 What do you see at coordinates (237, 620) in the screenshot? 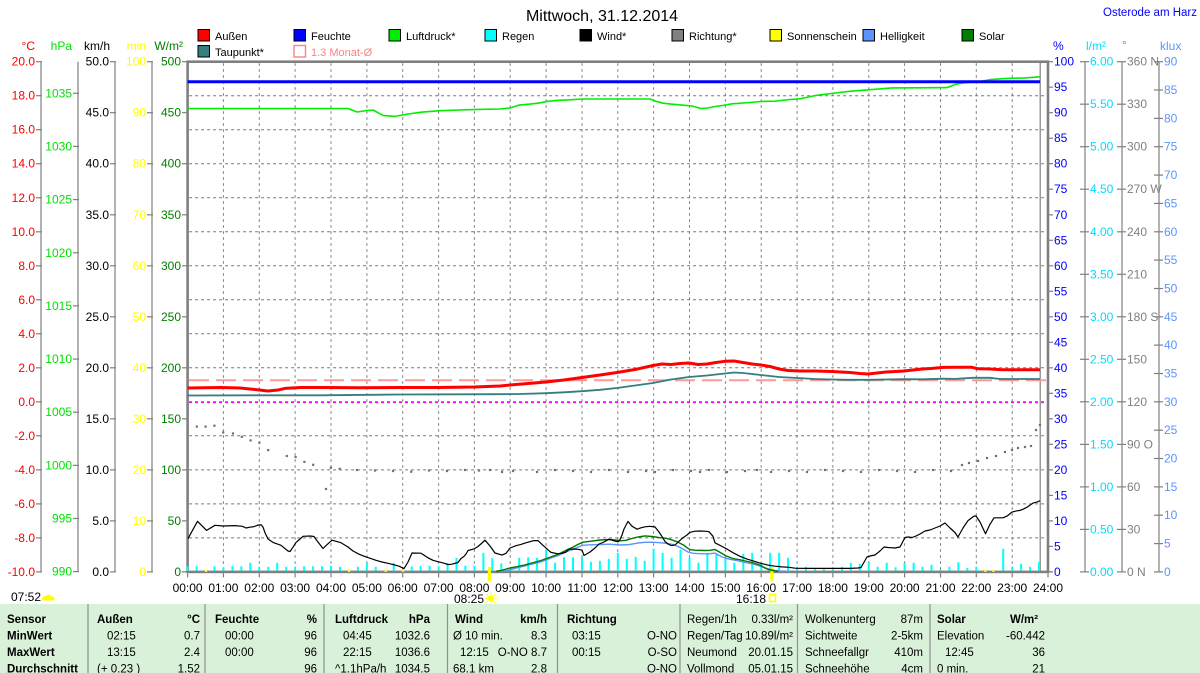
I see `svg-text: Feuchte` at bounding box center [237, 620].